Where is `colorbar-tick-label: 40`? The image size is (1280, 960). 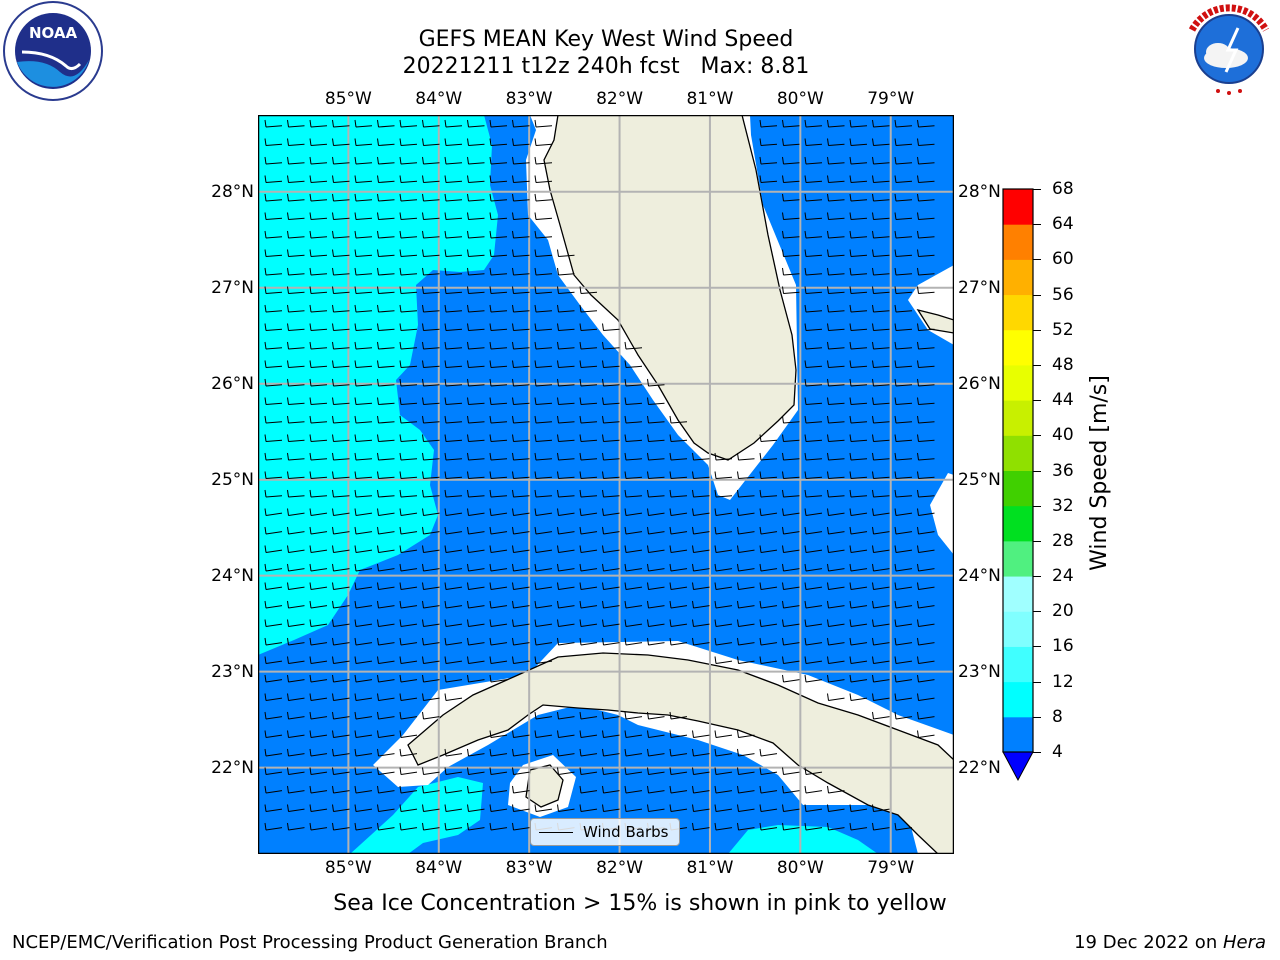
colorbar-tick-label: 40 is located at coordinates (1063, 435).